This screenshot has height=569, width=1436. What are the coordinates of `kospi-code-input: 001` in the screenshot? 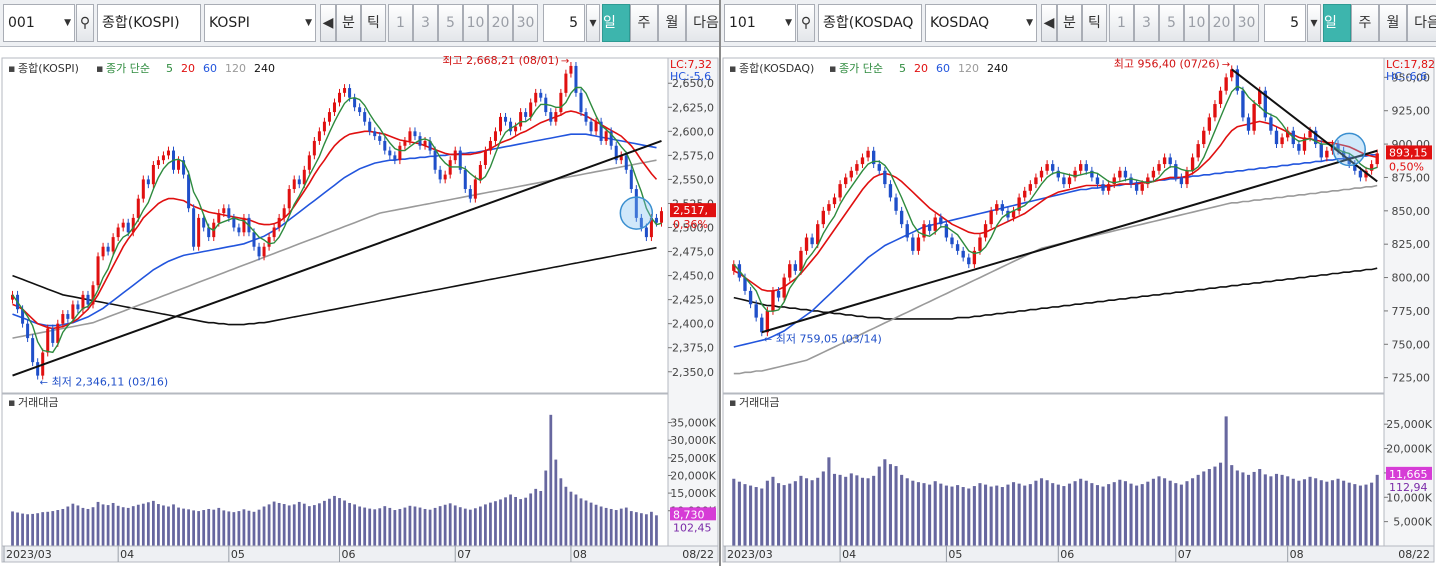 It's located at (39, 23).